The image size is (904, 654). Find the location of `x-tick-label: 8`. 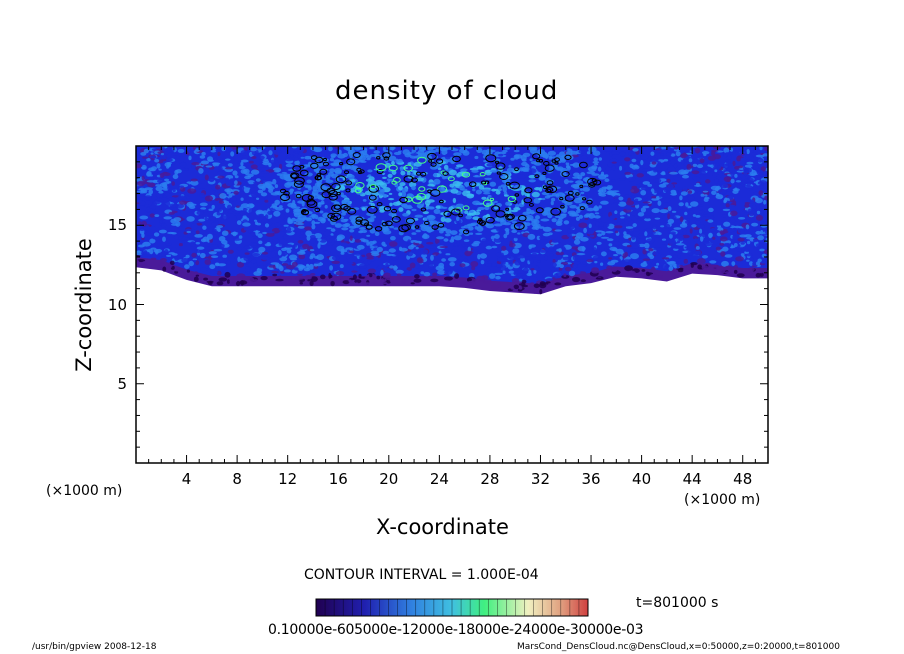

x-tick-label: 8 is located at coordinates (237, 479).